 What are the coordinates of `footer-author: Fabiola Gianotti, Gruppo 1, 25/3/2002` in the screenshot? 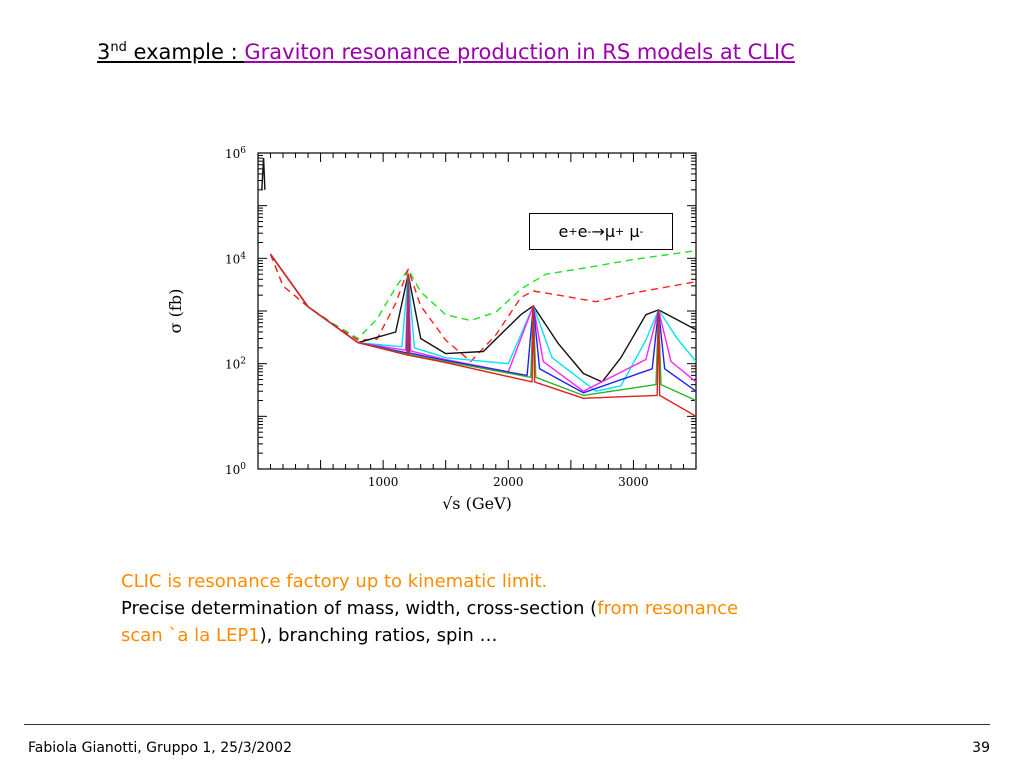 It's located at (160, 748).